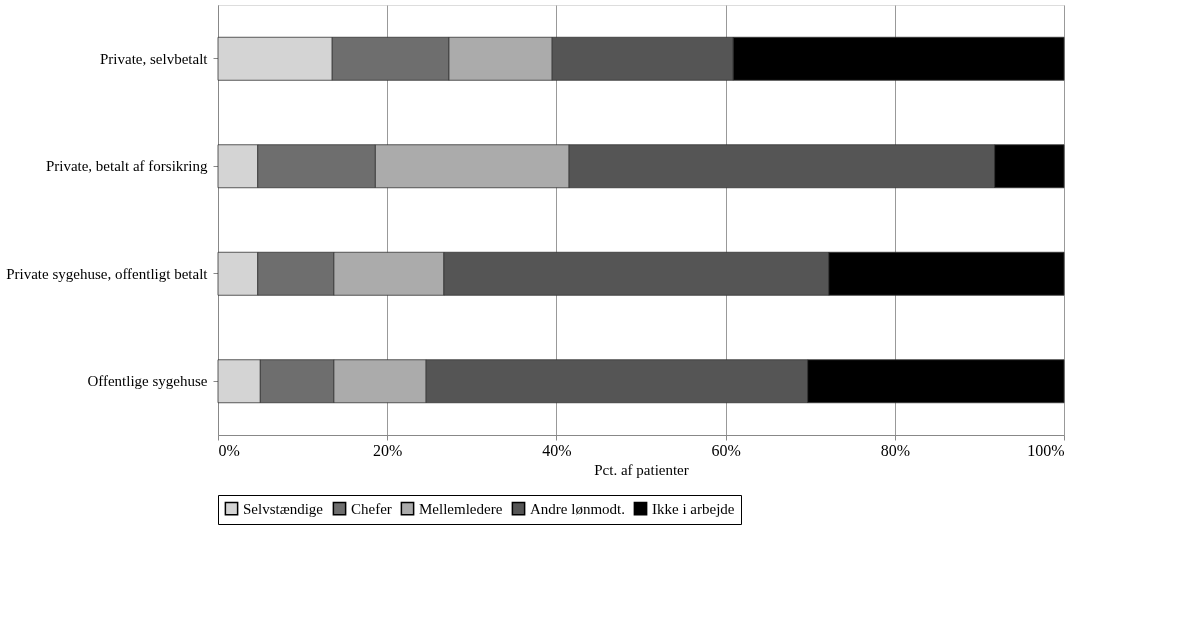 The image size is (1202, 628). Describe the element at coordinates (461, 508) in the screenshot. I see `legend-label: Mellemledere` at that location.